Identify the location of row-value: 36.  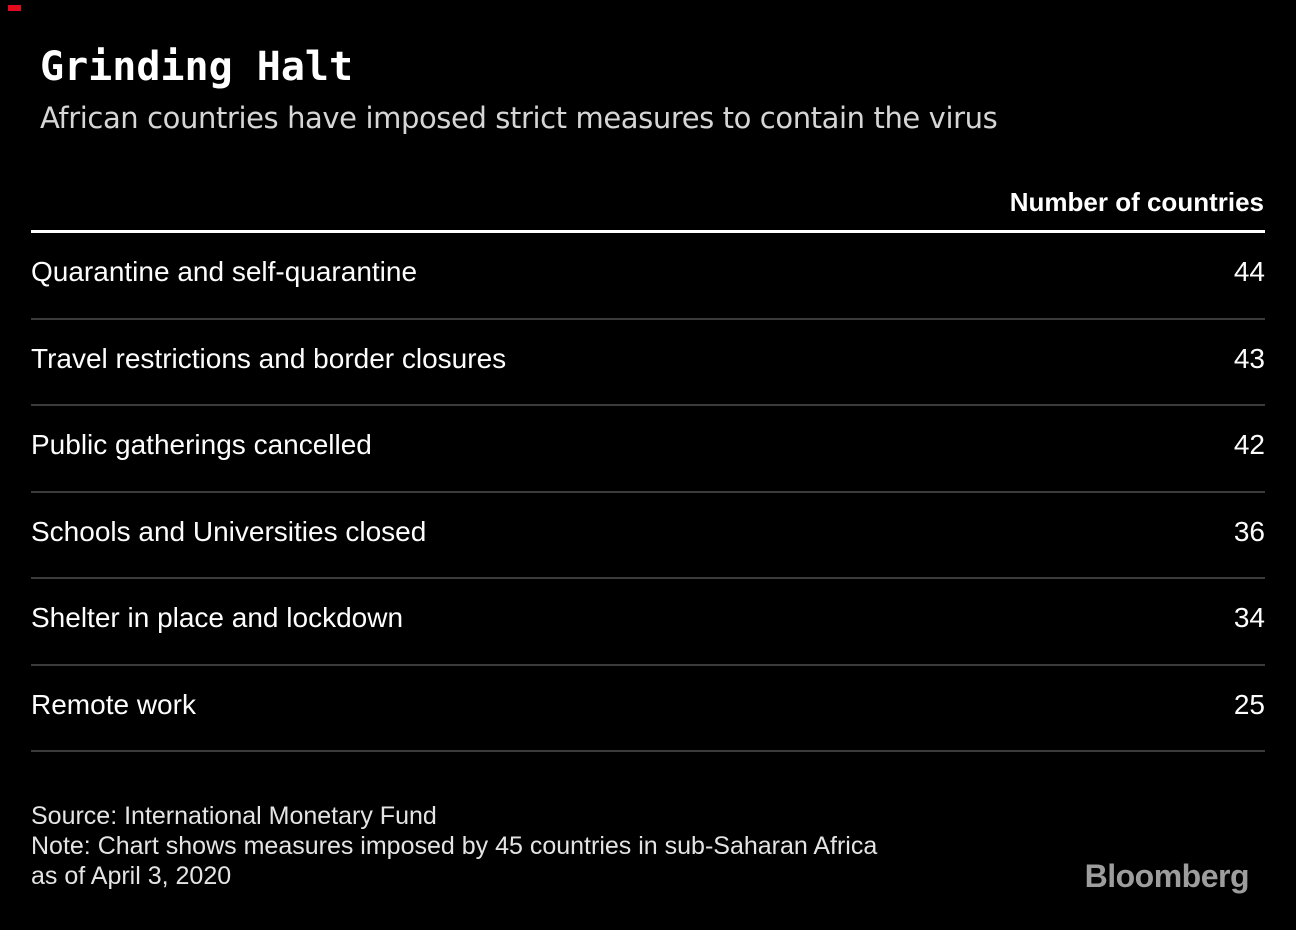
(1249, 531).